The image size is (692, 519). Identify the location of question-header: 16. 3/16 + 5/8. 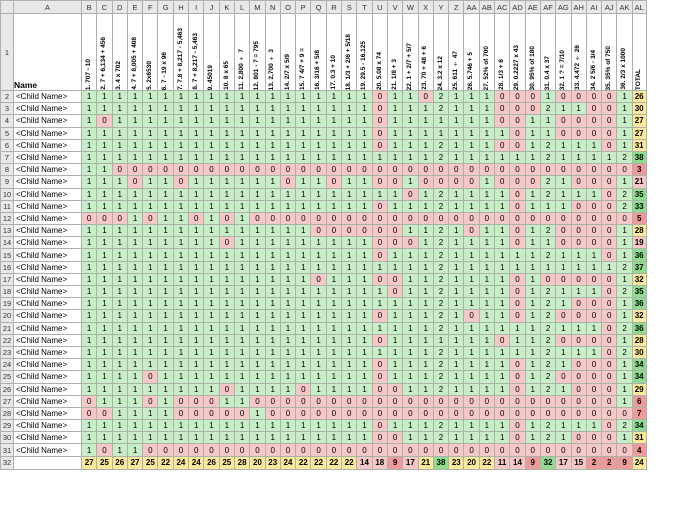
(318, 52).